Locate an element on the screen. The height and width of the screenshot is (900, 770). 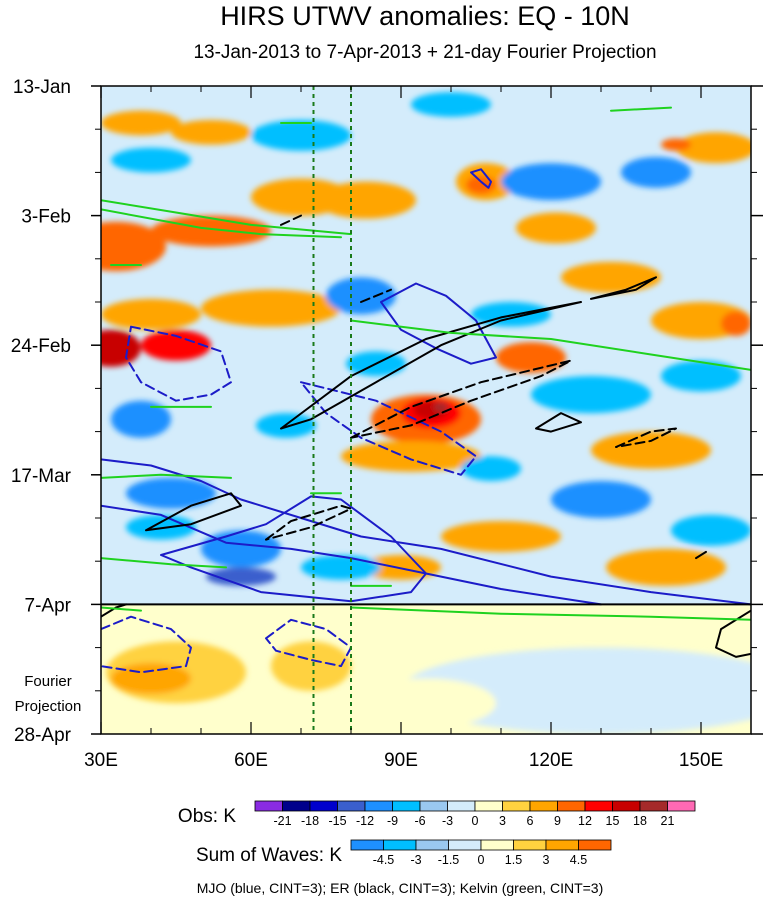
obs-colorbar-label: 6 is located at coordinates (530, 821).